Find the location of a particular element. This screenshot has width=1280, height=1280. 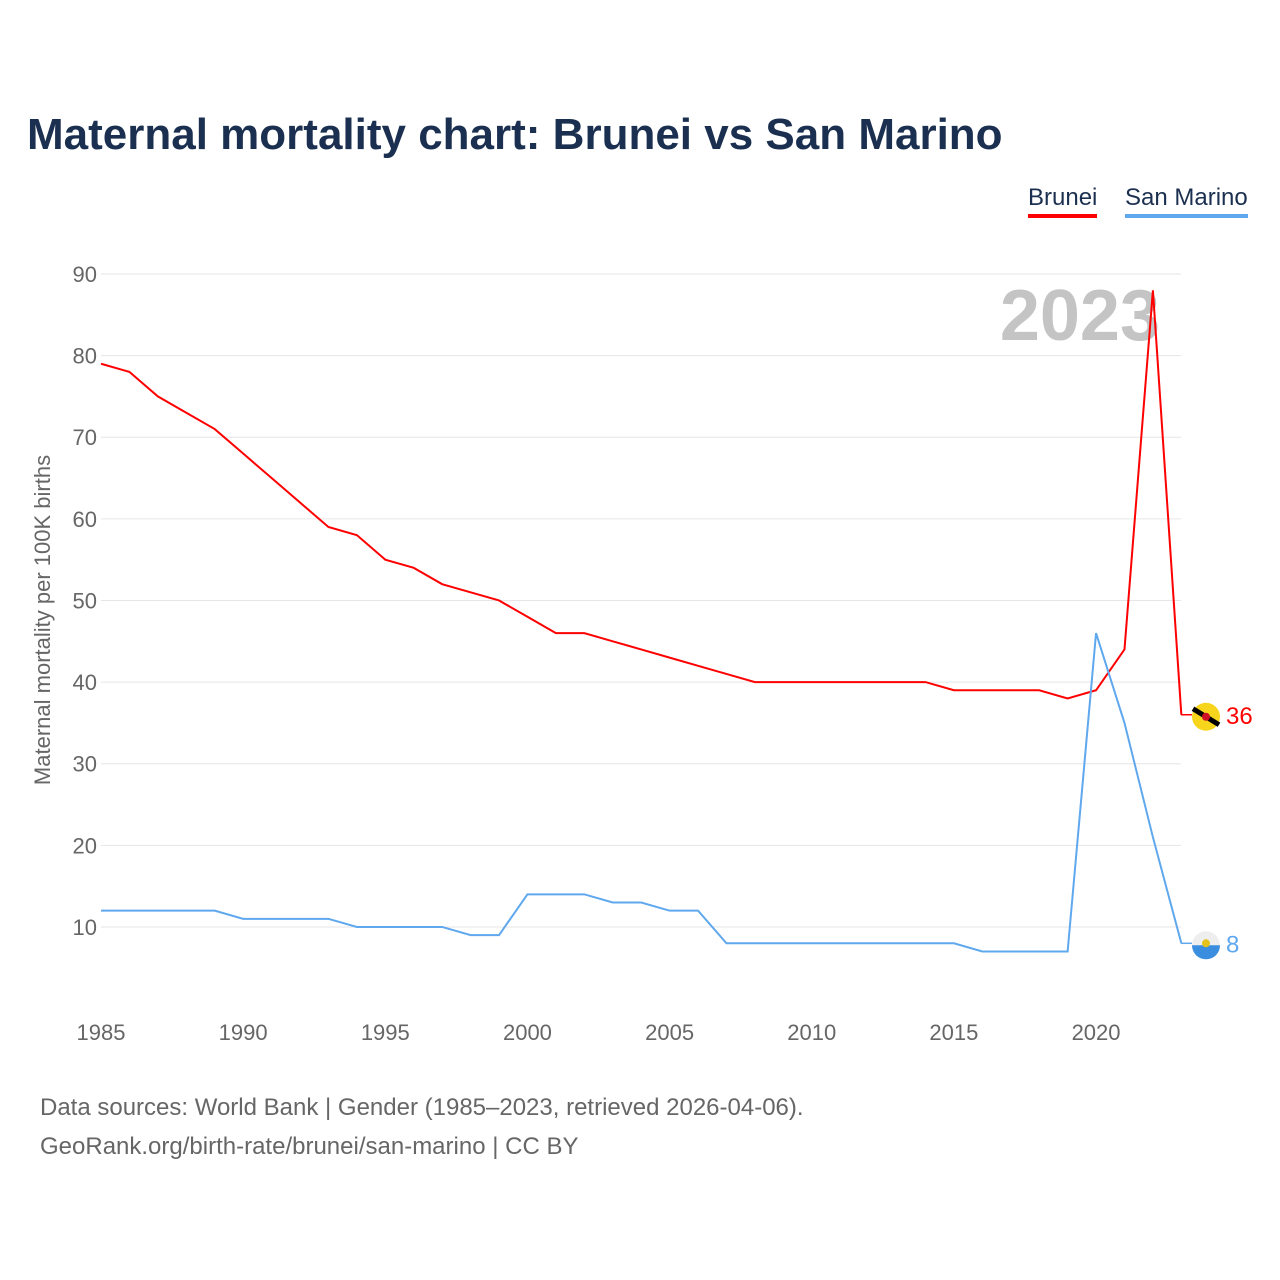

y-tick-label: 90 is located at coordinates (85, 274).